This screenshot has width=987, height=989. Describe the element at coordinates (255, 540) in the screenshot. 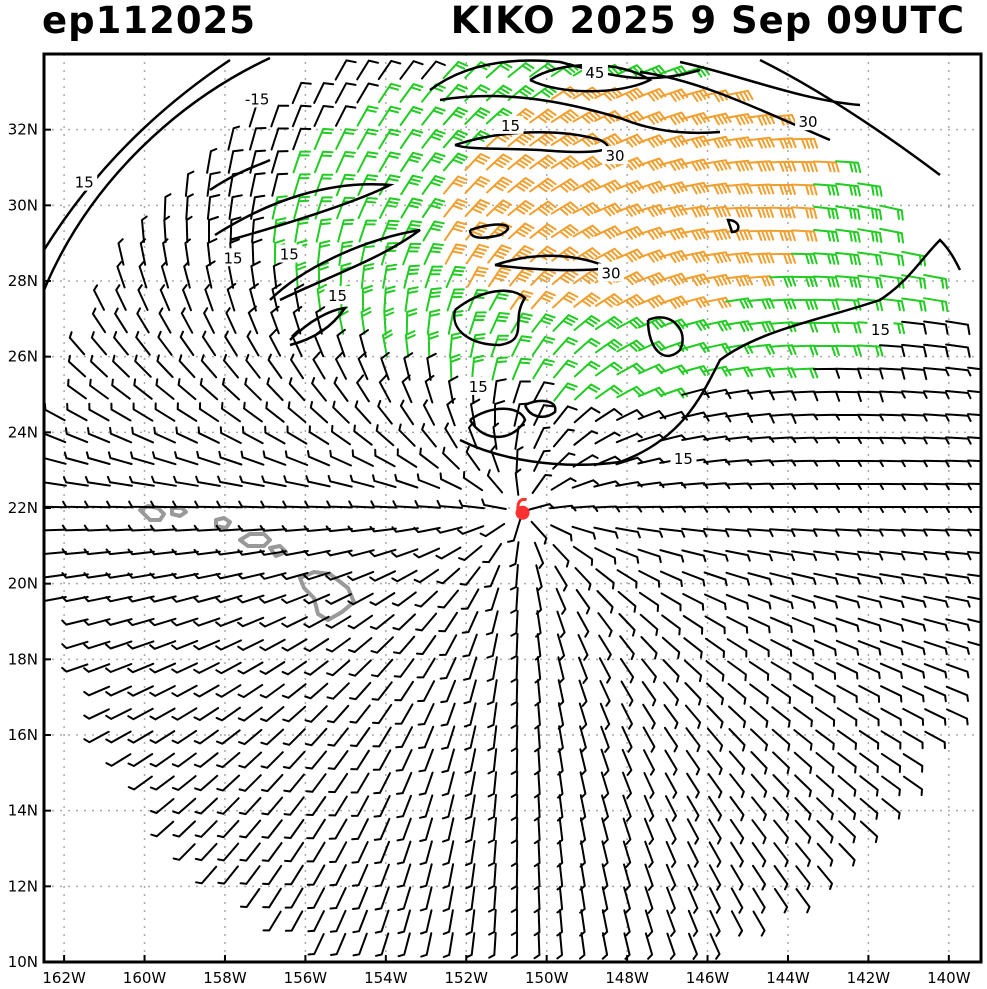

I see `island-outline` at that location.